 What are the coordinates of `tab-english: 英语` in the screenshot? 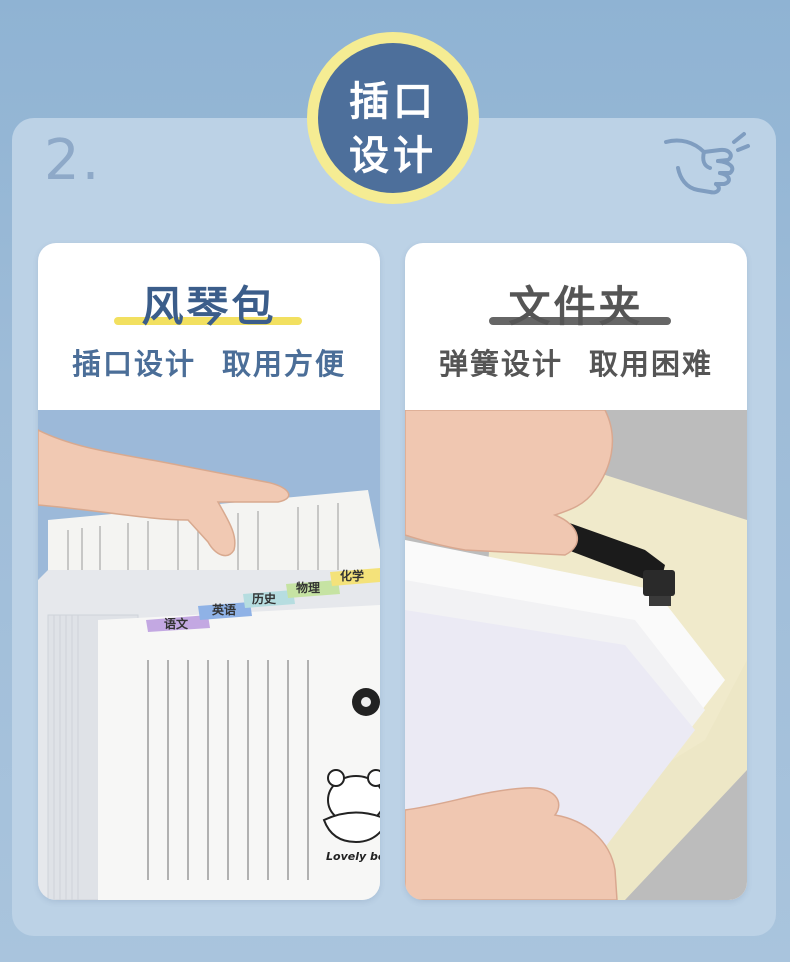 It's located at (224, 609).